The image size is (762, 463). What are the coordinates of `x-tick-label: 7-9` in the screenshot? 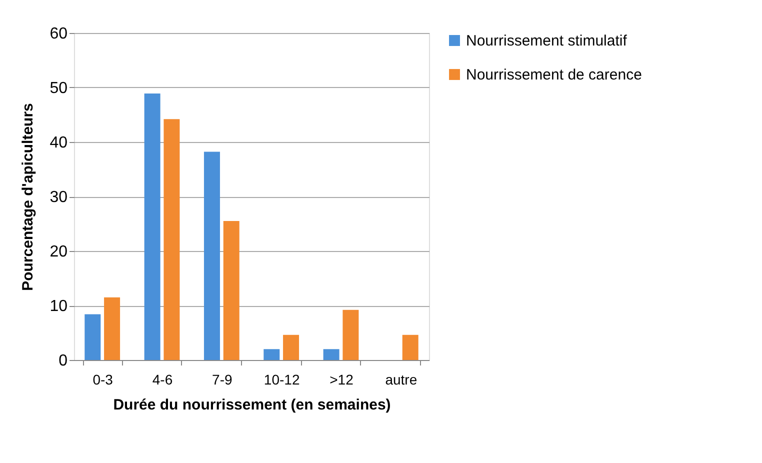 It's located at (222, 380).